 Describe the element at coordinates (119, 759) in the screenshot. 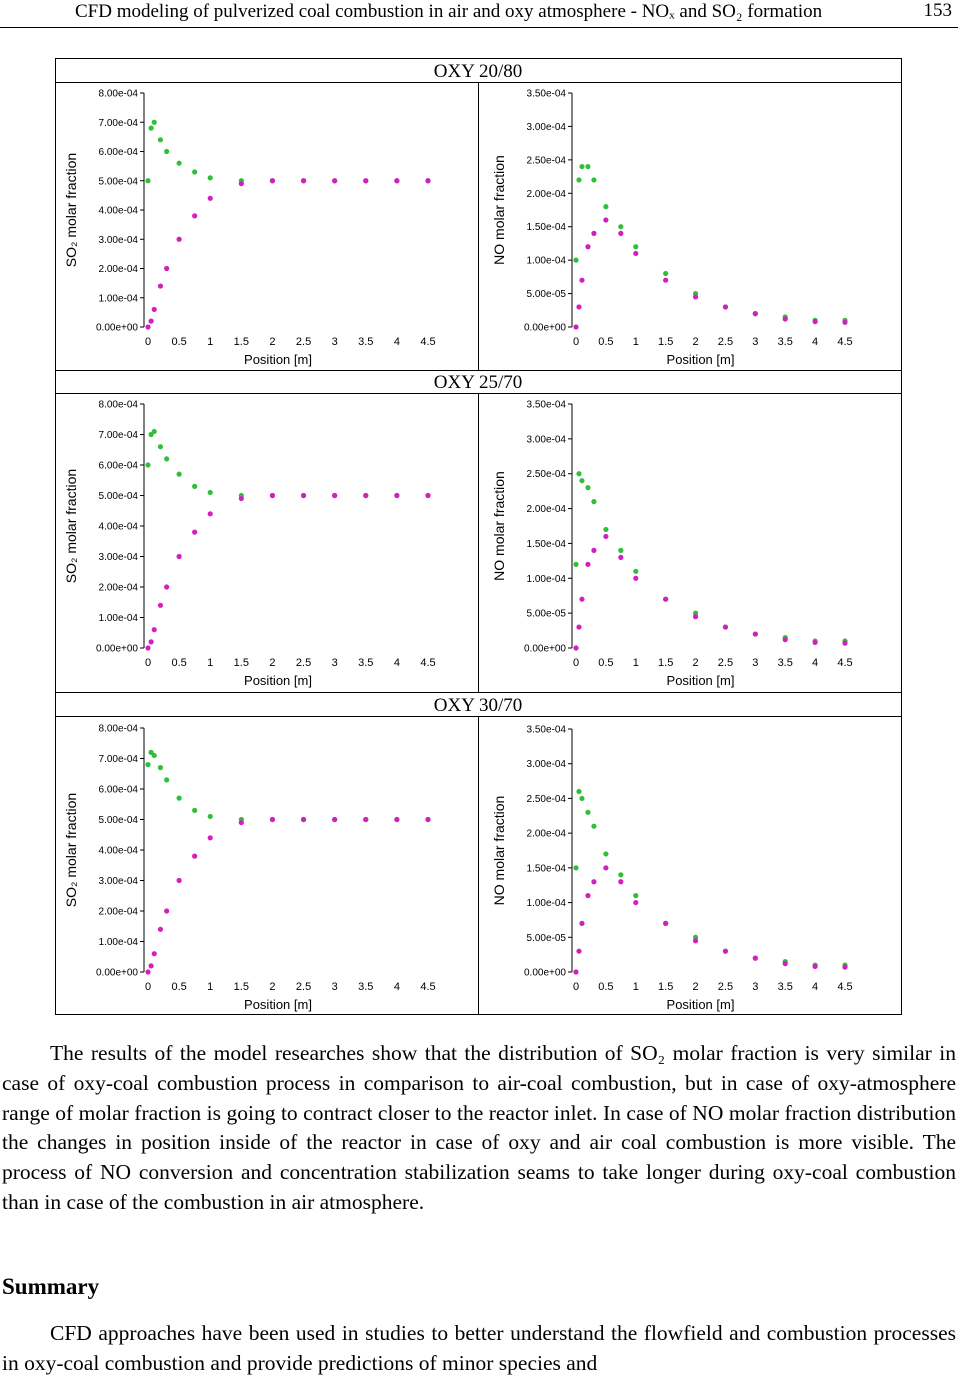

I see `y-tick-label: 7.00e-04` at that location.